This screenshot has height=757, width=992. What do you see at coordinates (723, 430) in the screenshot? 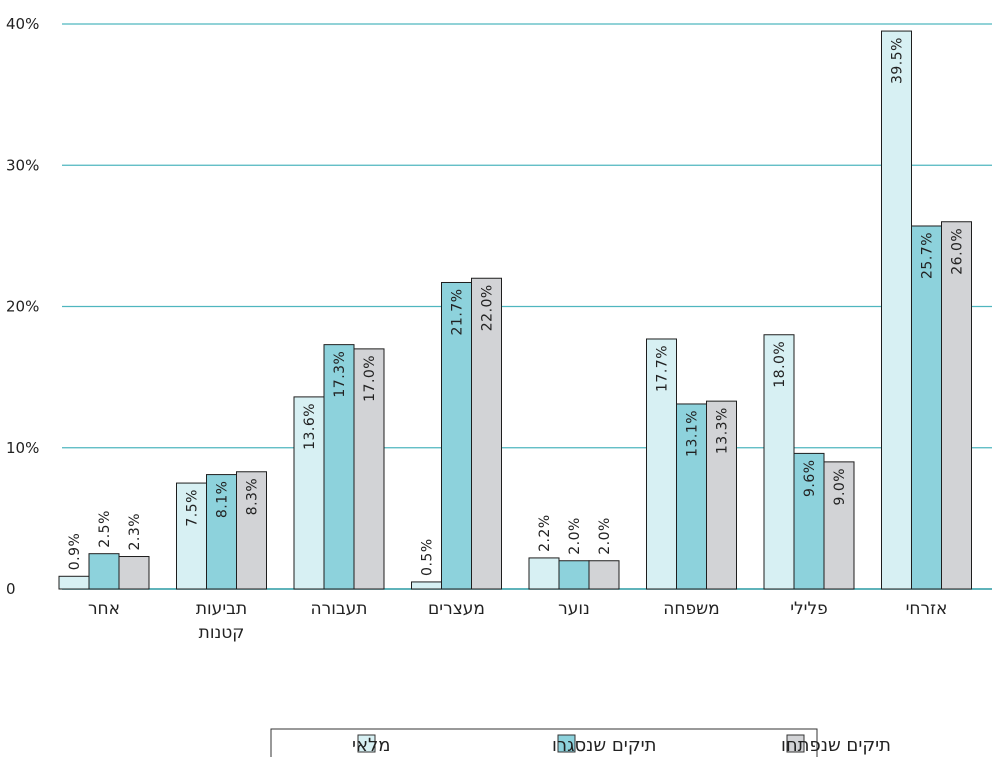
I see `data-label: 13.3%` at bounding box center [723, 430].